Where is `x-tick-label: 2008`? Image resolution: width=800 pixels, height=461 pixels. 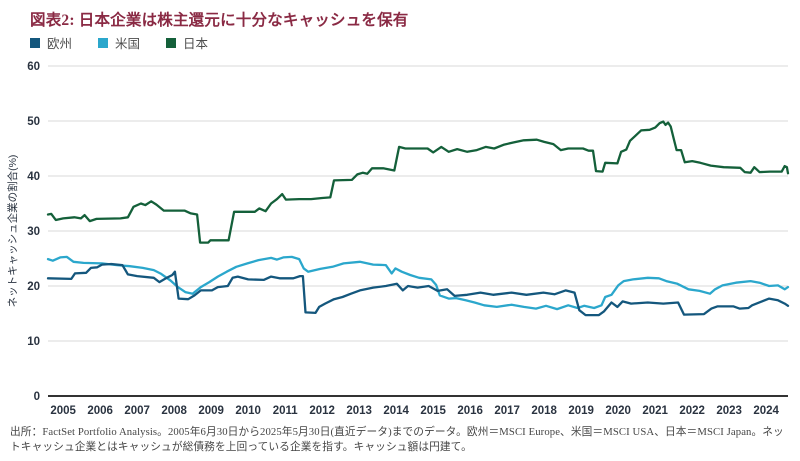 x-tick-label: 2008 is located at coordinates (174, 411).